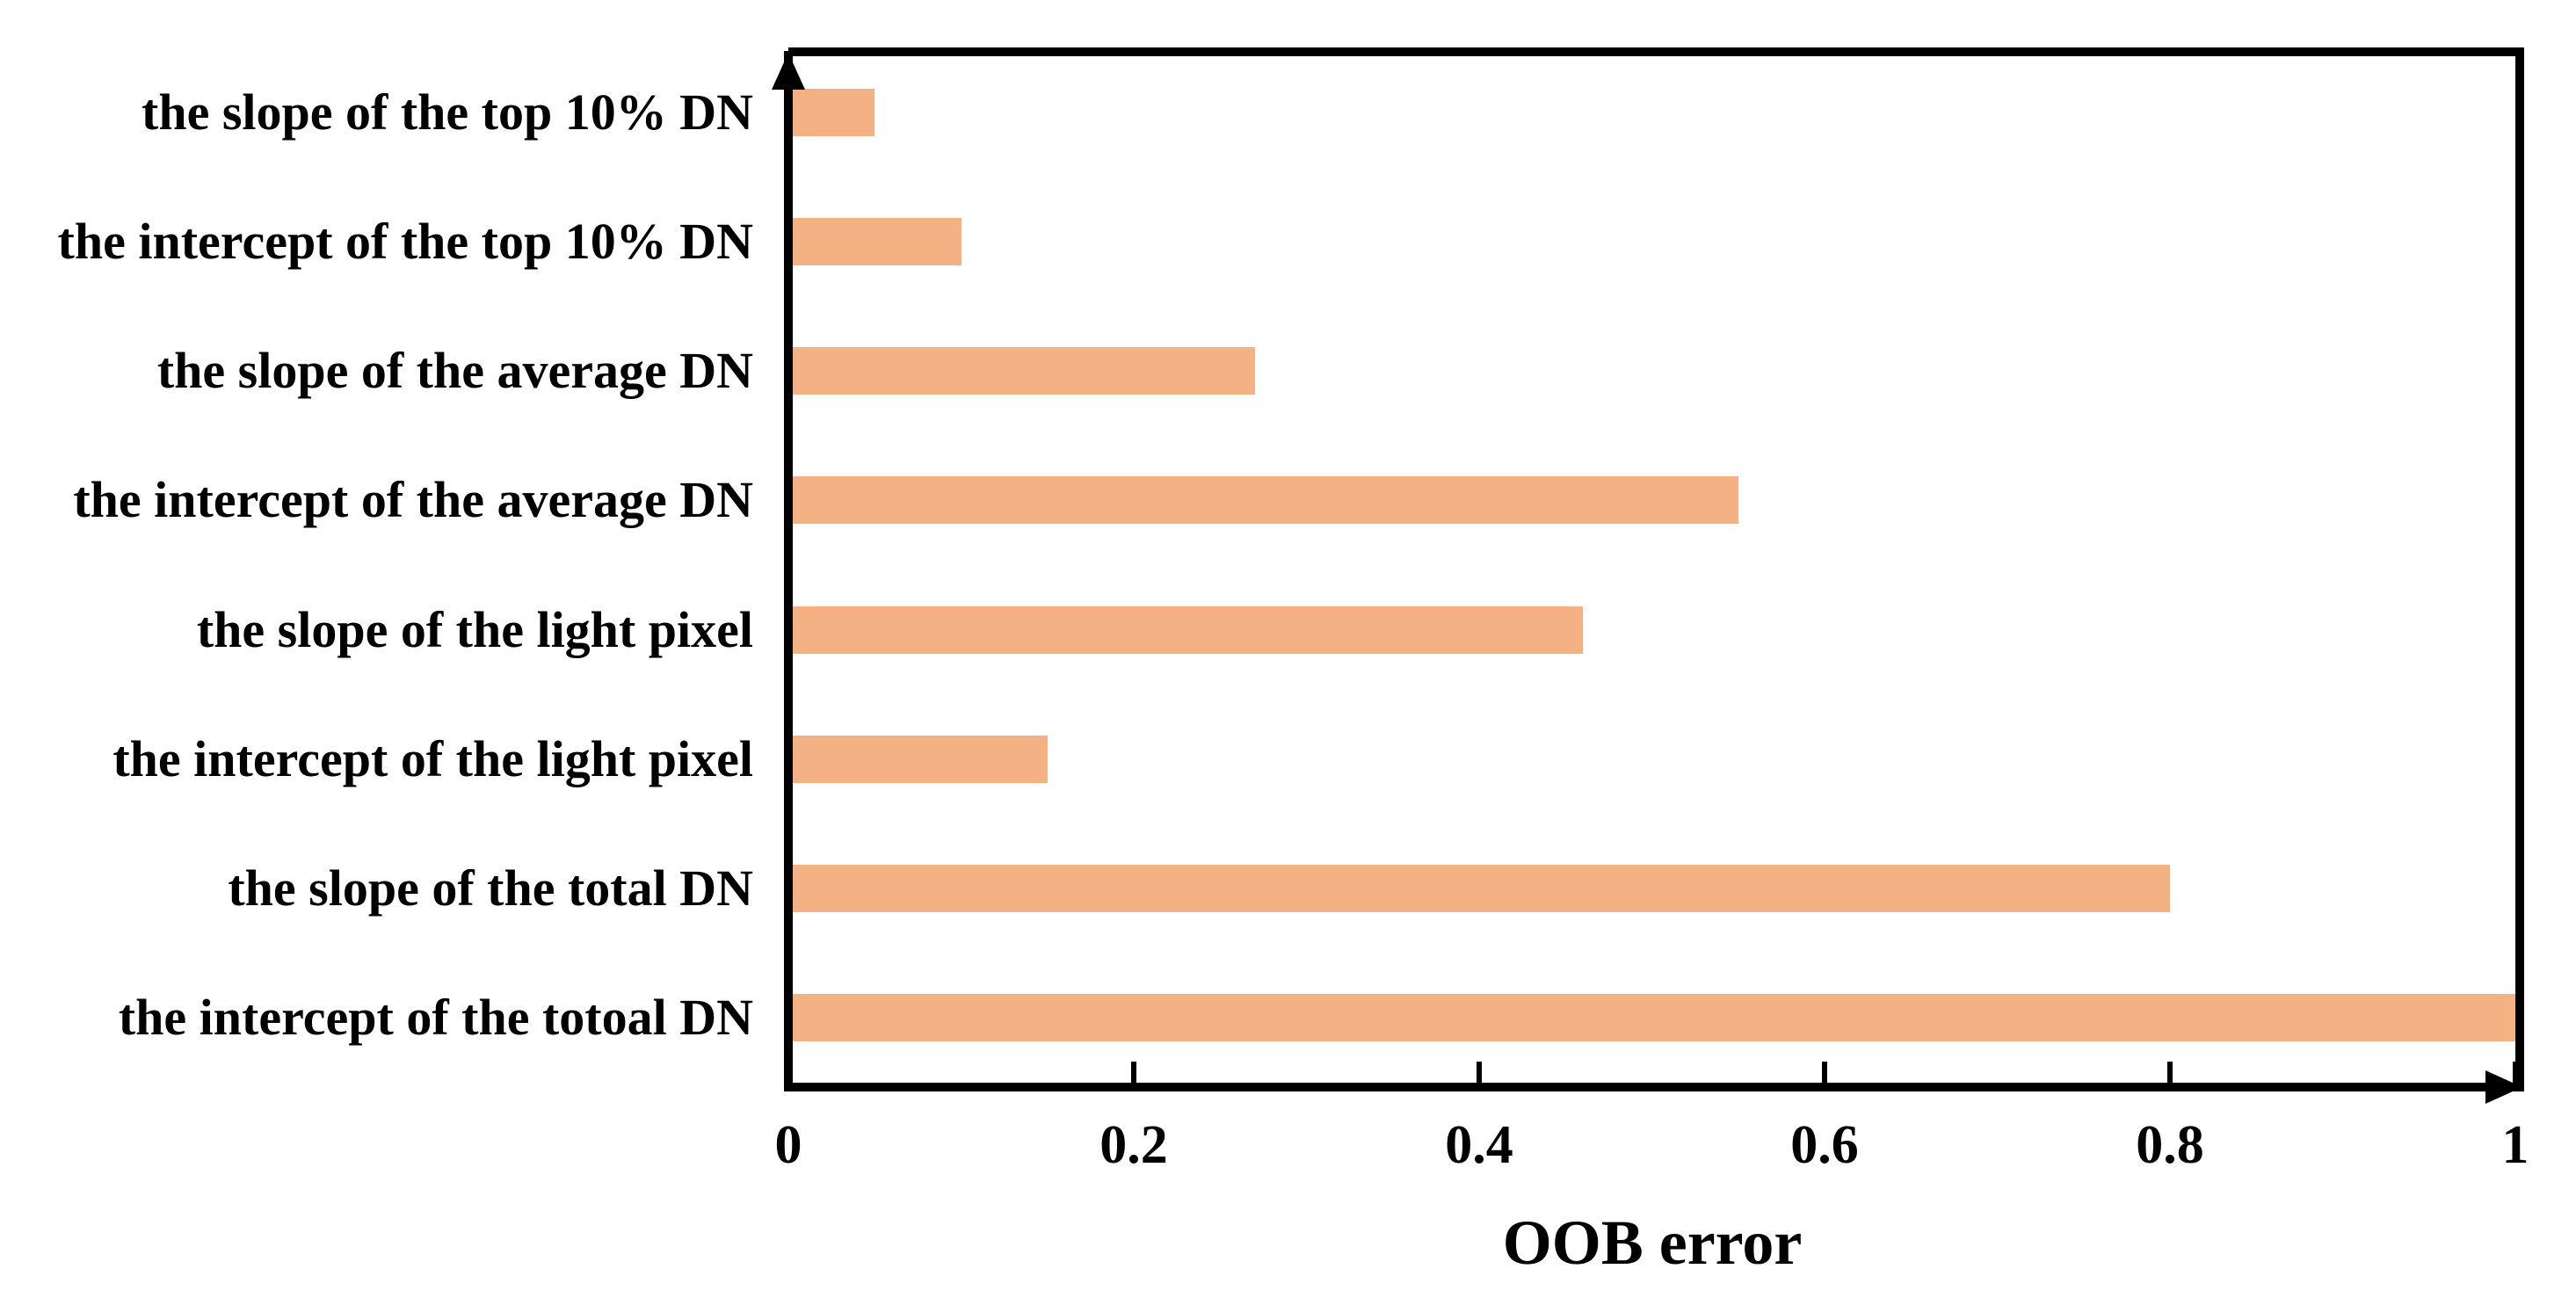 This screenshot has width=2576, height=1298. I want to click on x-axis-title: OOB error, so click(1652, 1242).